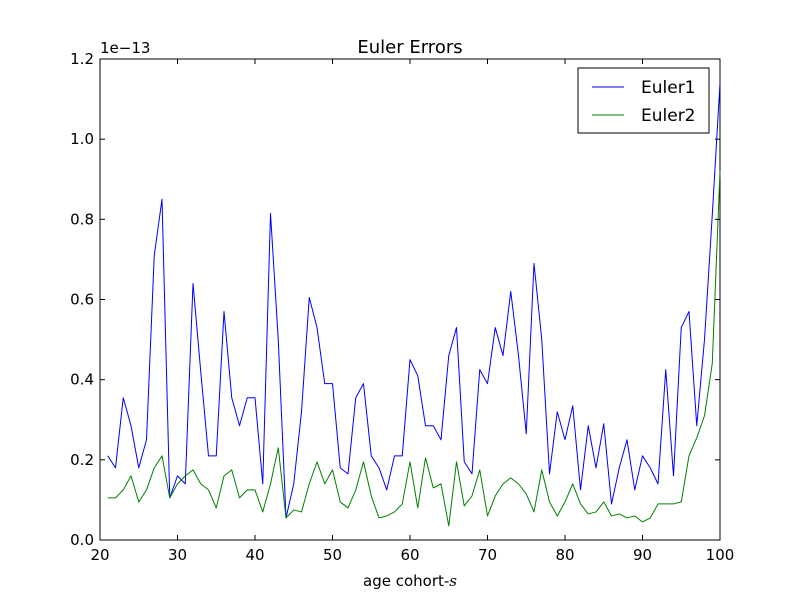 The height and width of the screenshot is (600, 800). Describe the element at coordinates (254, 555) in the screenshot. I see `x-tick-label: 40` at that location.